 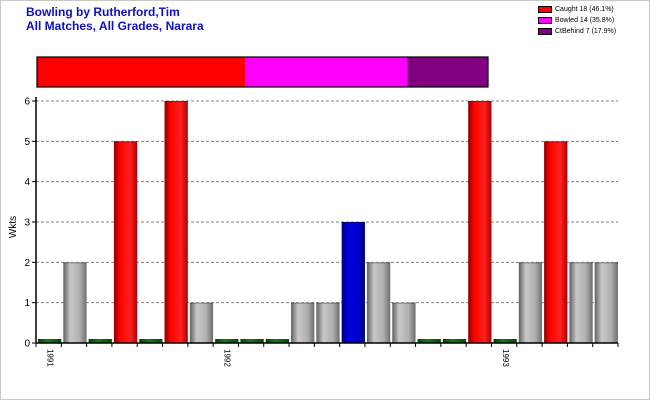 What do you see at coordinates (141, 72) in the screenshot?
I see `split-segment-caught` at bounding box center [141, 72].